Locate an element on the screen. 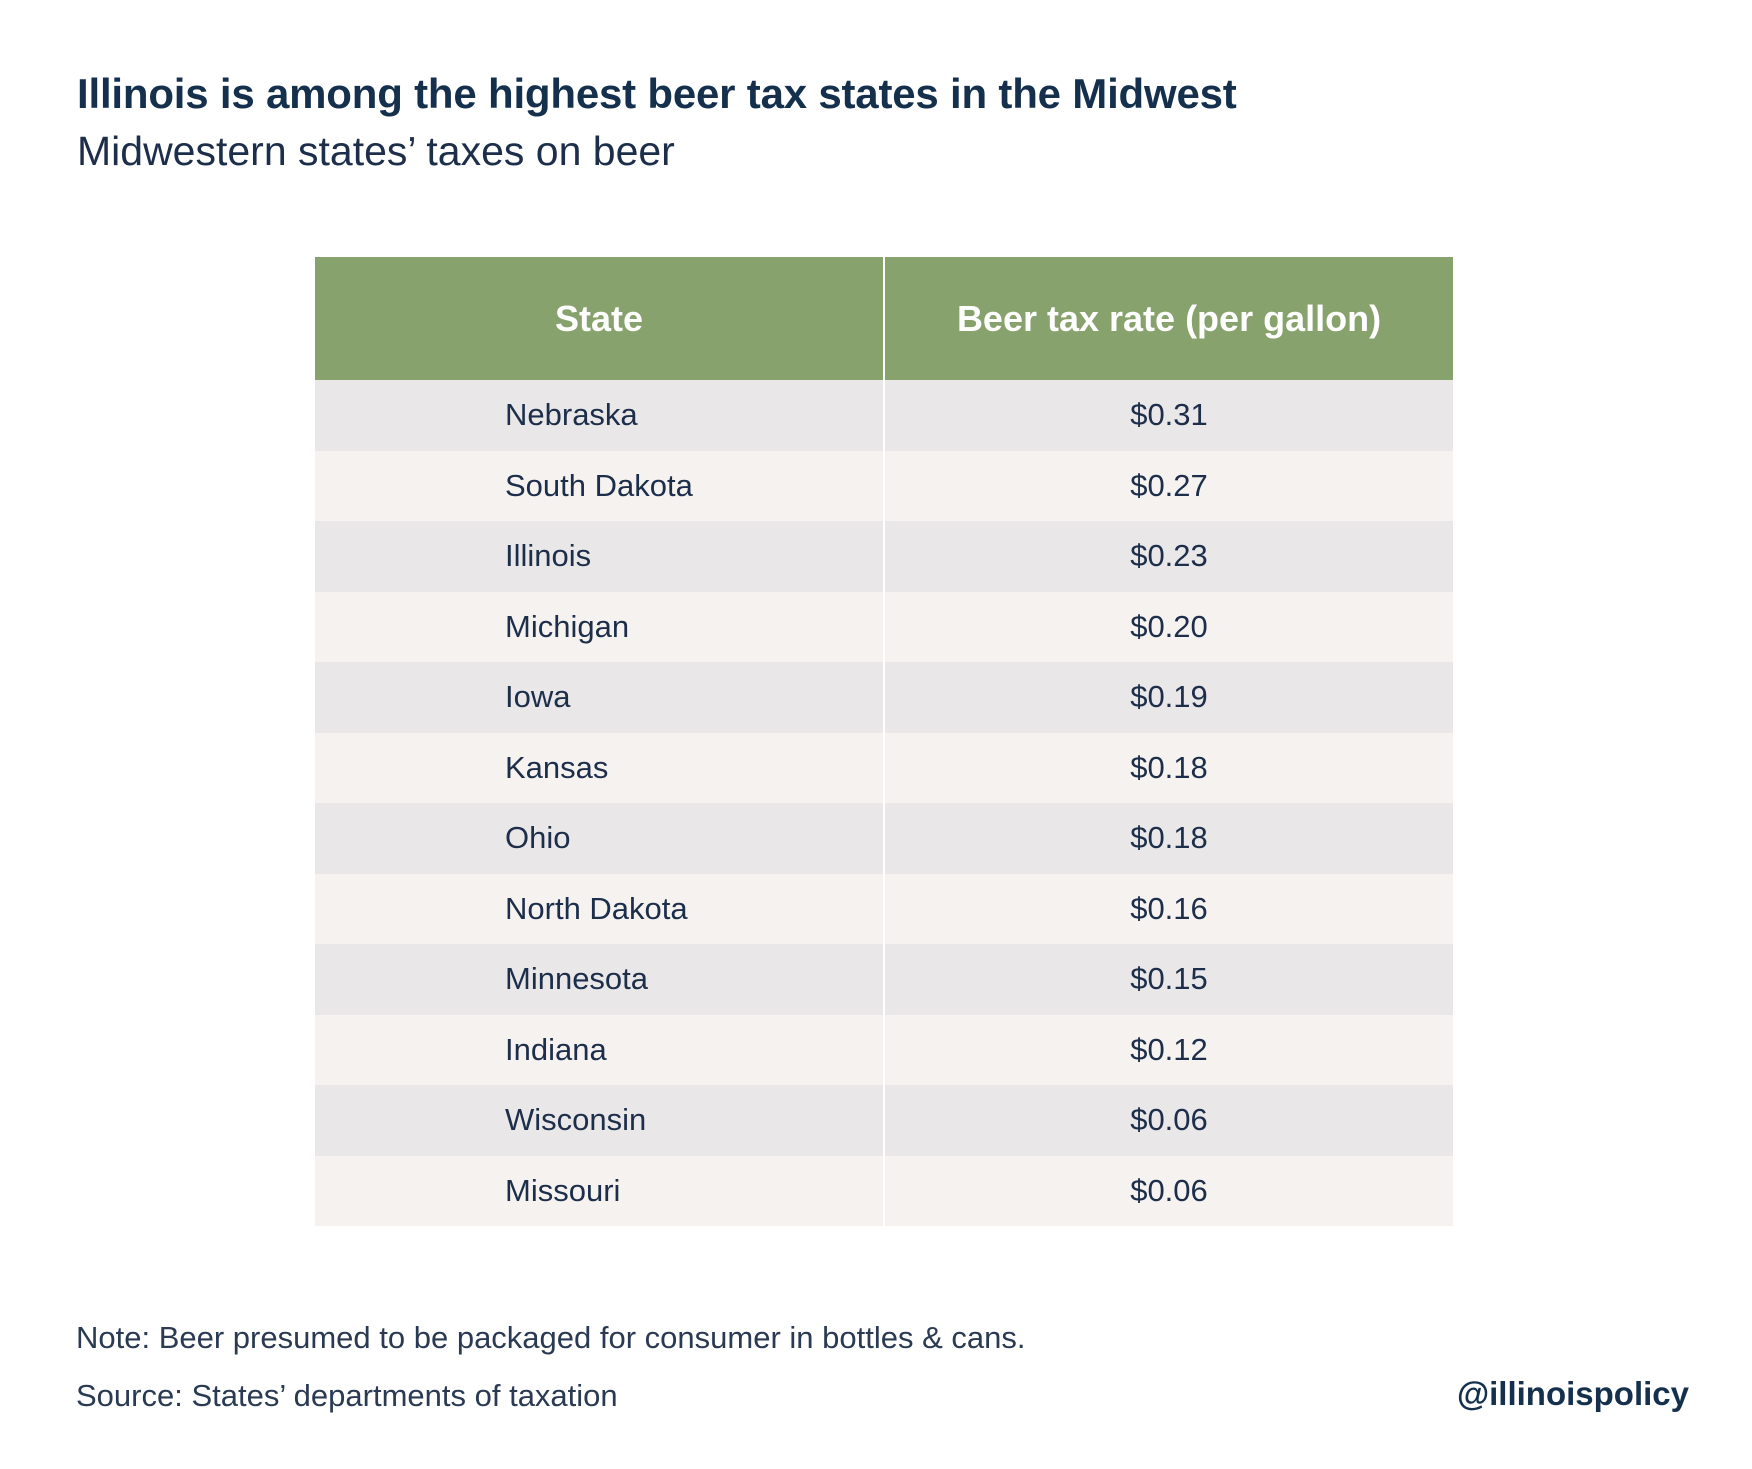 The width and height of the screenshot is (1752, 1469). table-row: Missouri $0.06 is located at coordinates (884, 1190).